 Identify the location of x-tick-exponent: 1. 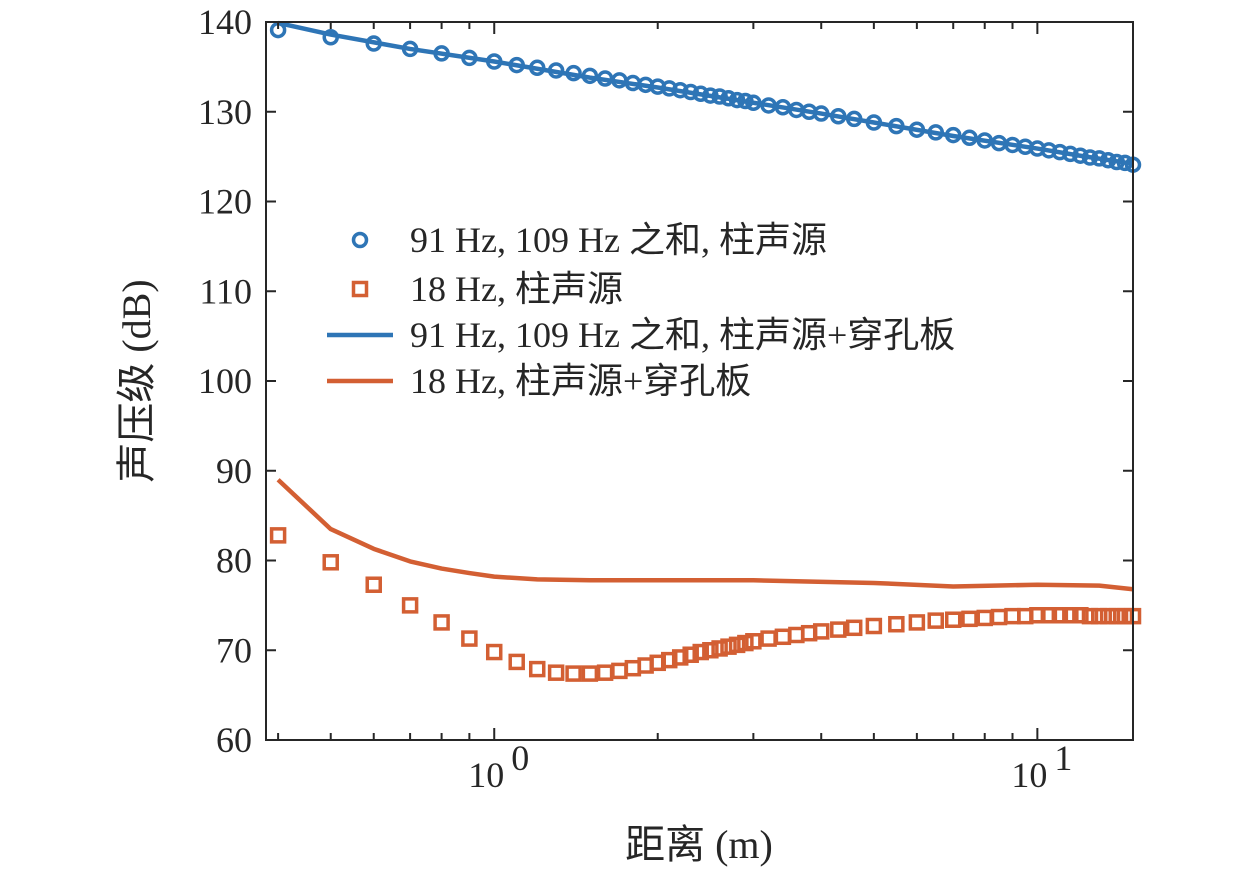
(1063, 758).